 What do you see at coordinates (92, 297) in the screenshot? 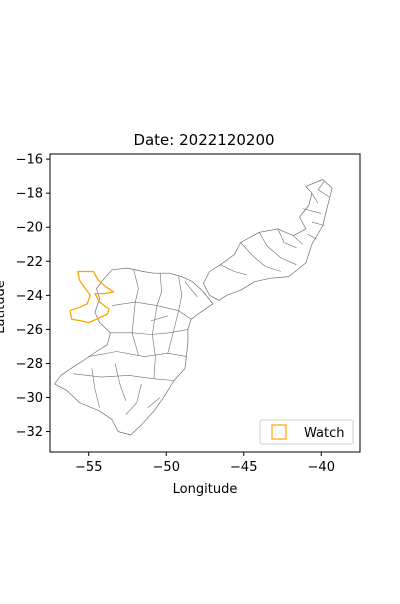
I see `watch-area-outline` at bounding box center [92, 297].